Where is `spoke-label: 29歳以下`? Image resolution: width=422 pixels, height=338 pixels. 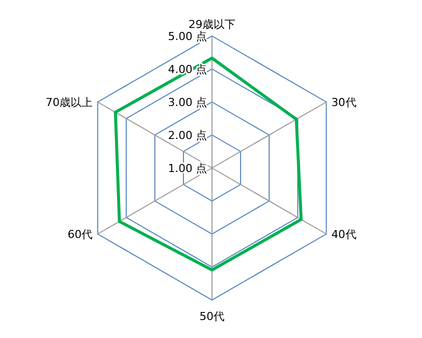 spoke-label: 29歳以下 is located at coordinates (212, 24).